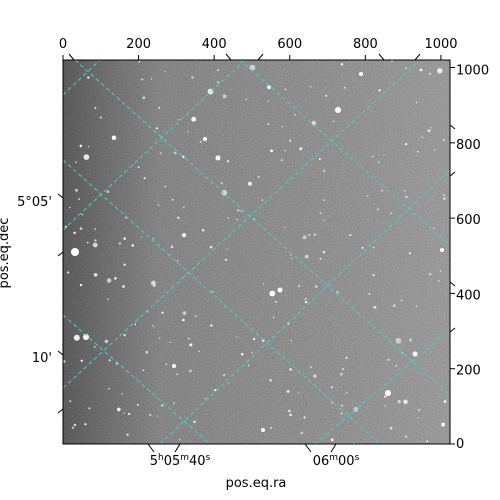 The image size is (500, 500). Describe the element at coordinates (289, 44) in the screenshot. I see `top-tick-600: 600` at that location.